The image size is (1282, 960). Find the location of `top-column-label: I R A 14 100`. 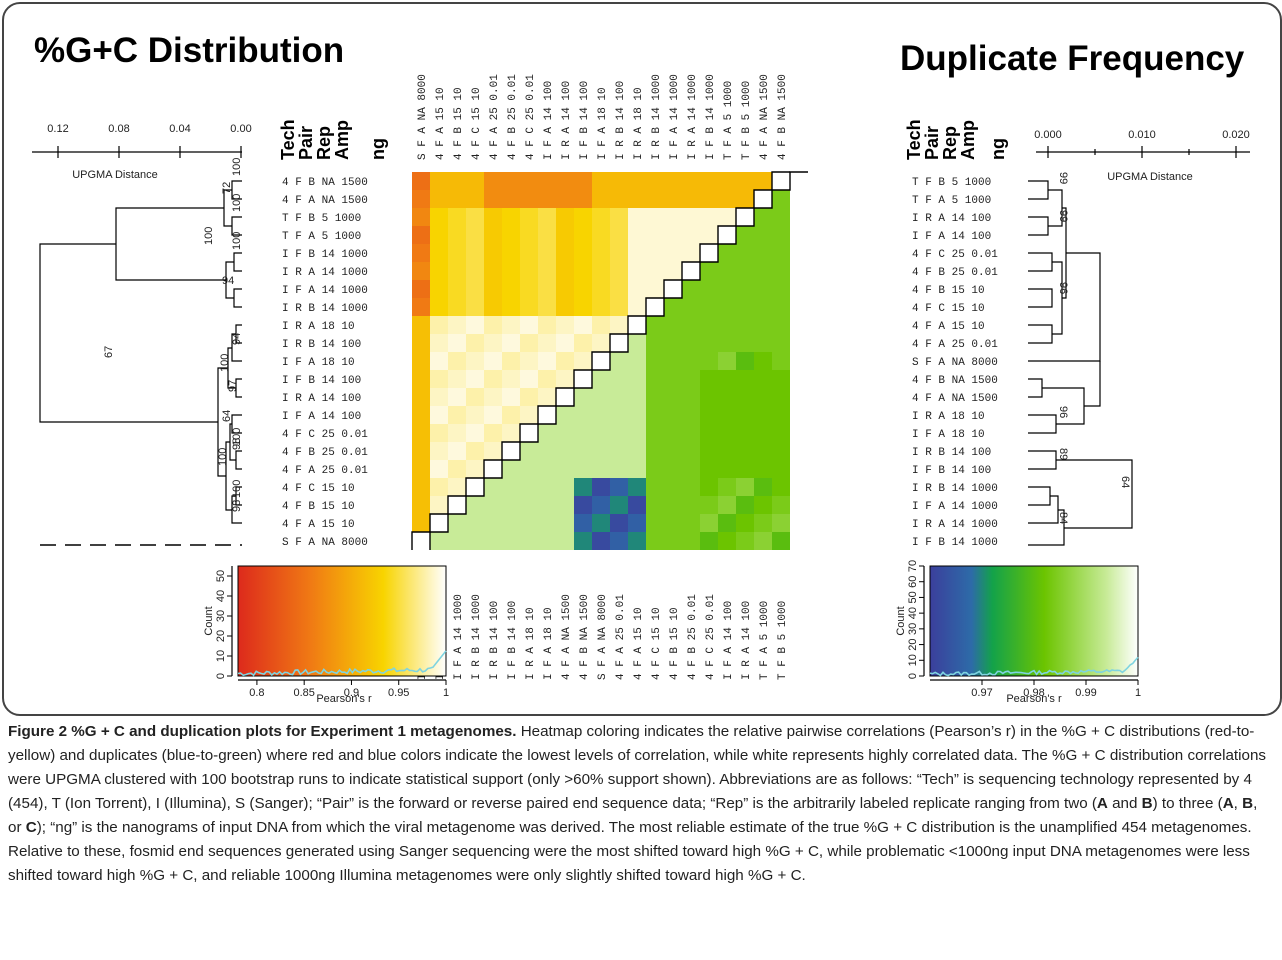

top-column-label: I R A 14 100 is located at coordinates (567, 120).